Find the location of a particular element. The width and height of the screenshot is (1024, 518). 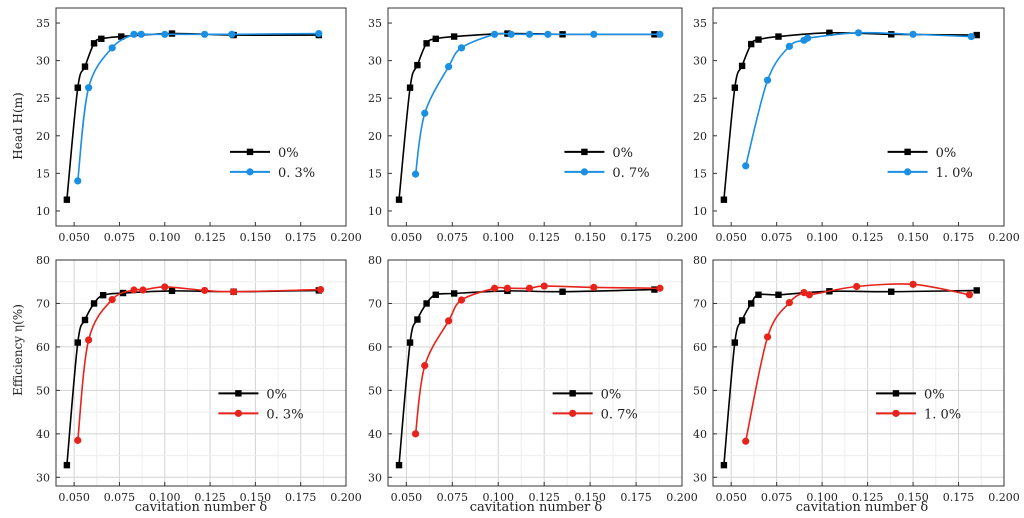

x-axis-label-2: cavitation number δ is located at coordinates (862, 507).